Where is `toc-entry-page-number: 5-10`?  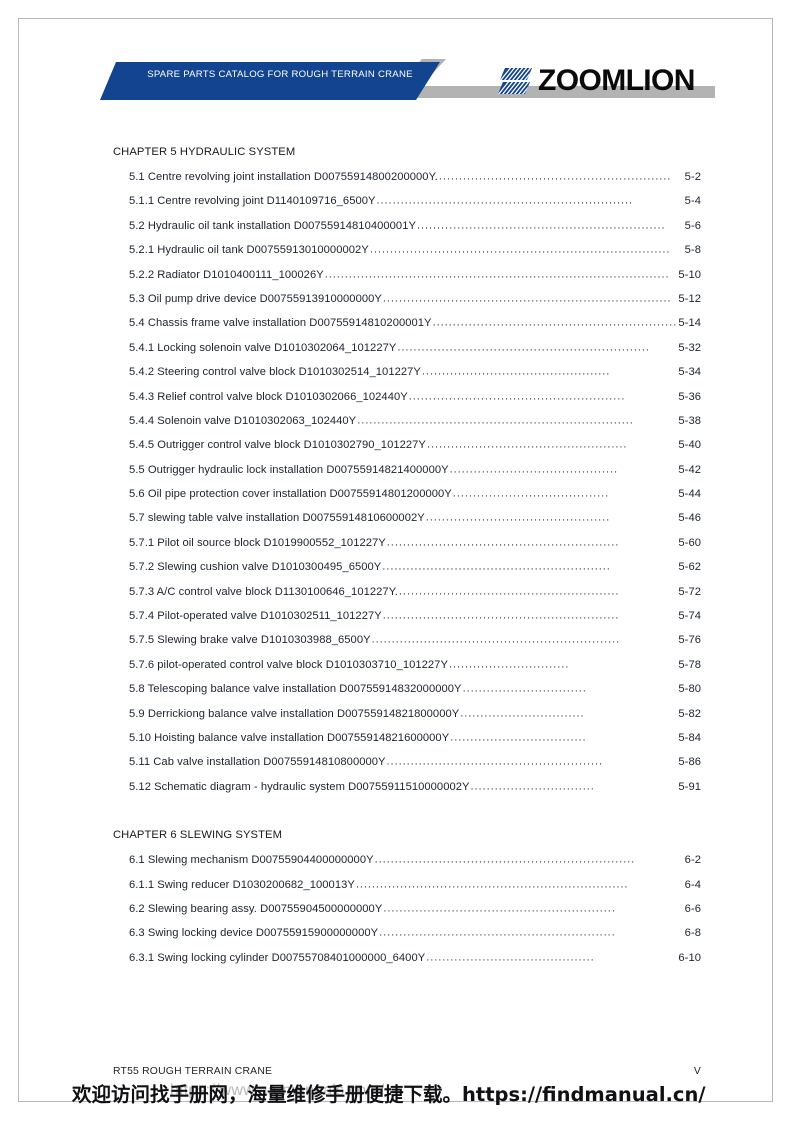 toc-entry-page-number: 5-10 is located at coordinates (689, 274).